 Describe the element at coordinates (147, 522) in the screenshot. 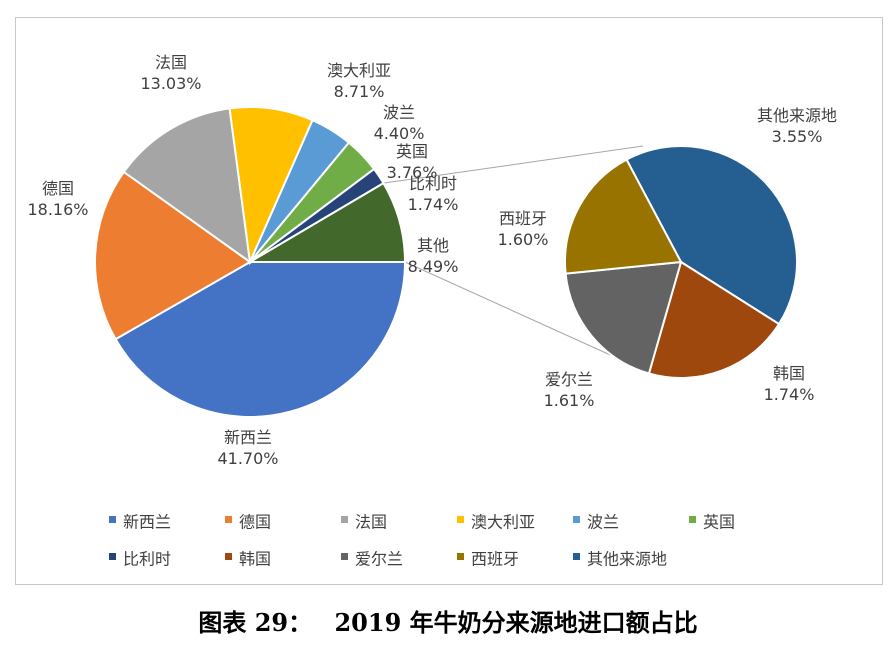

I see `legend-label-0: 新西兰` at that location.